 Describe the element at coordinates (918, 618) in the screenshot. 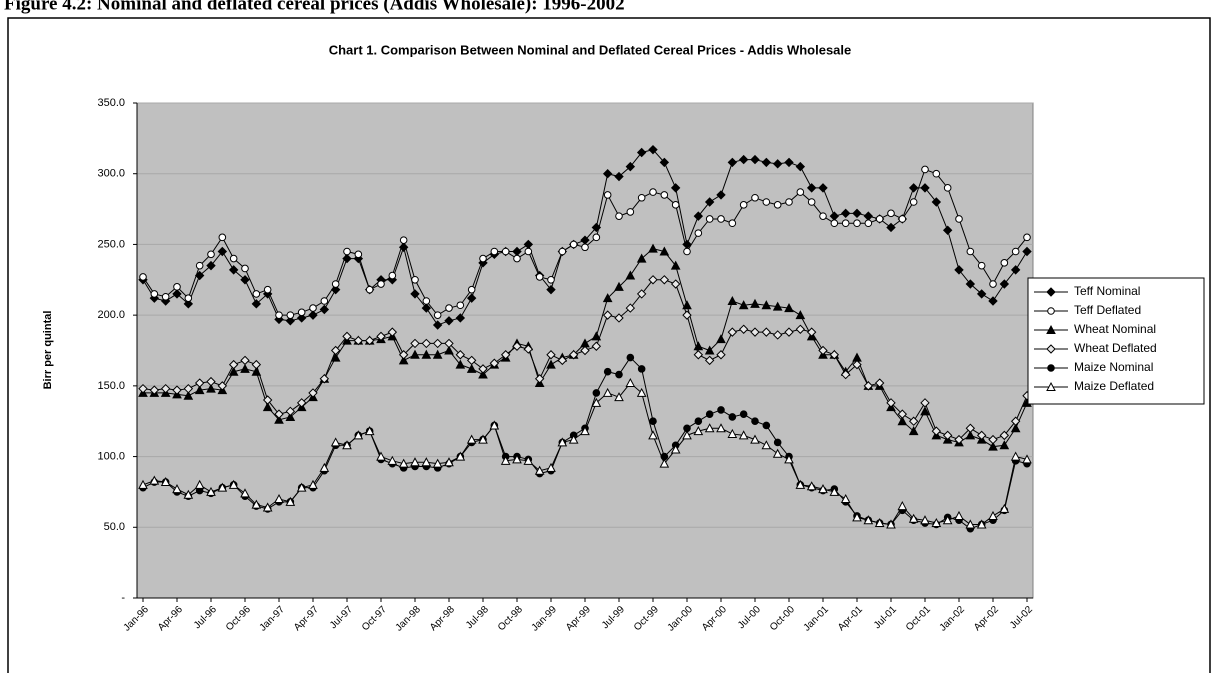

I see `x-tick-label: Oct-01` at that location.